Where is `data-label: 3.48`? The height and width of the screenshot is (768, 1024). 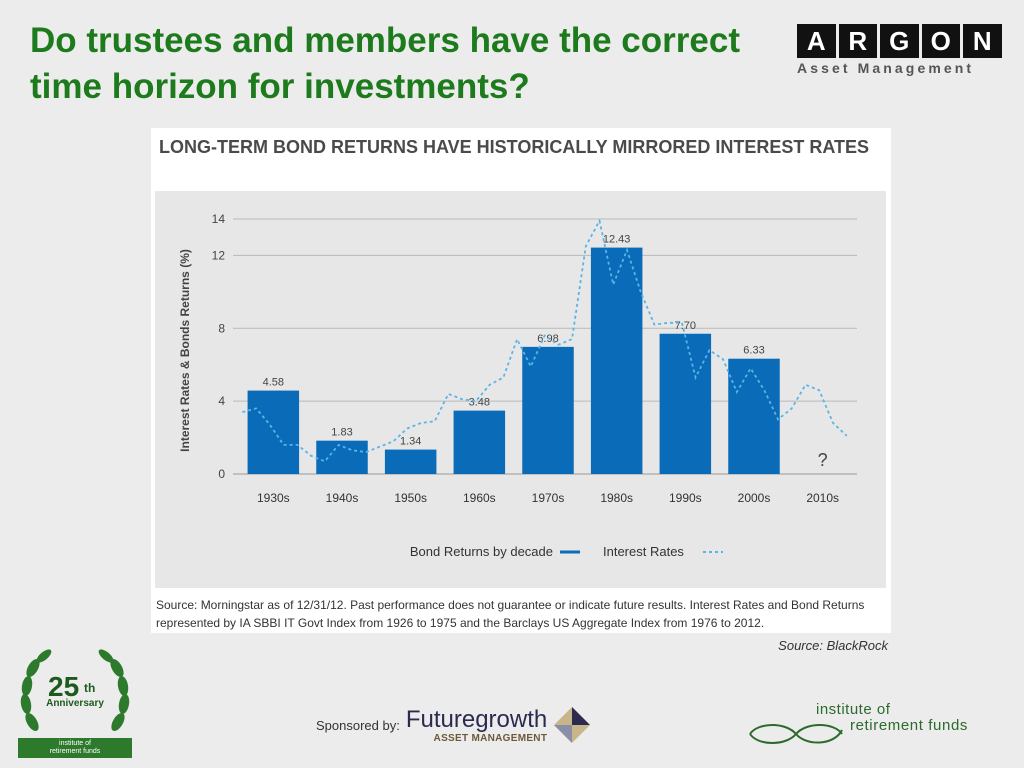
data-label: 3.48 is located at coordinates (479, 403).